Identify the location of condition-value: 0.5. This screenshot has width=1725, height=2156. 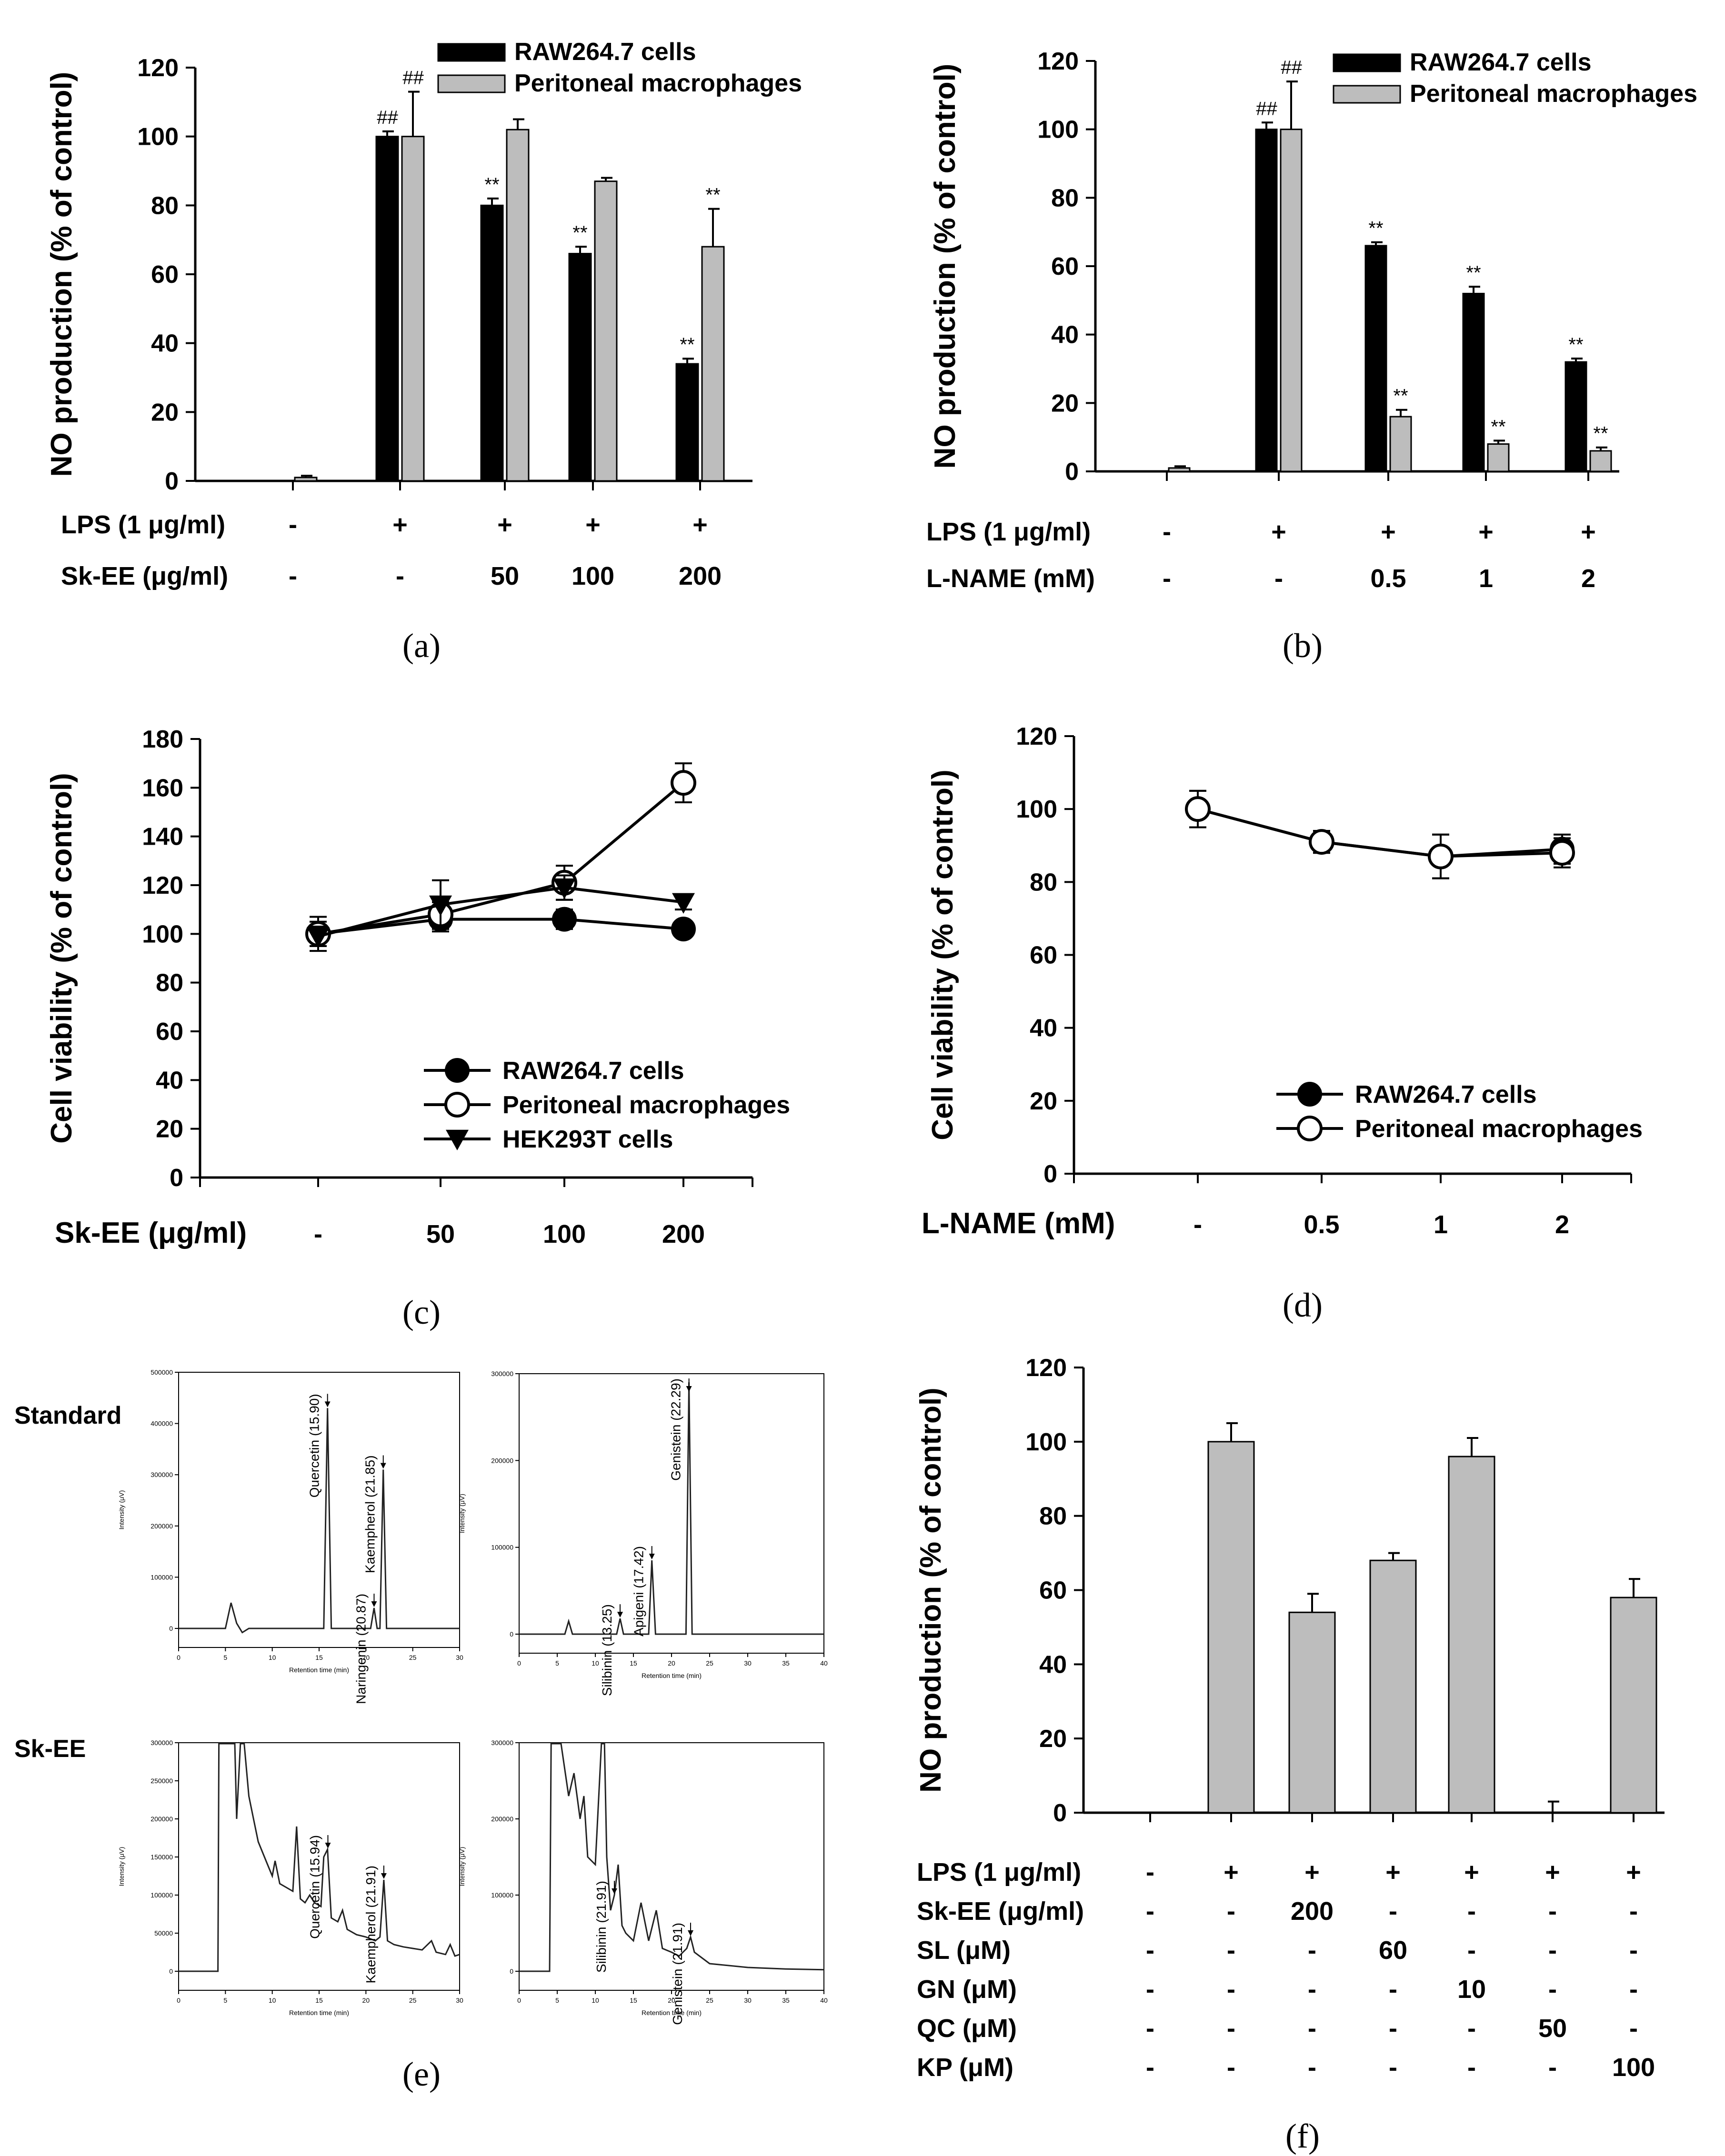
(1388, 578).